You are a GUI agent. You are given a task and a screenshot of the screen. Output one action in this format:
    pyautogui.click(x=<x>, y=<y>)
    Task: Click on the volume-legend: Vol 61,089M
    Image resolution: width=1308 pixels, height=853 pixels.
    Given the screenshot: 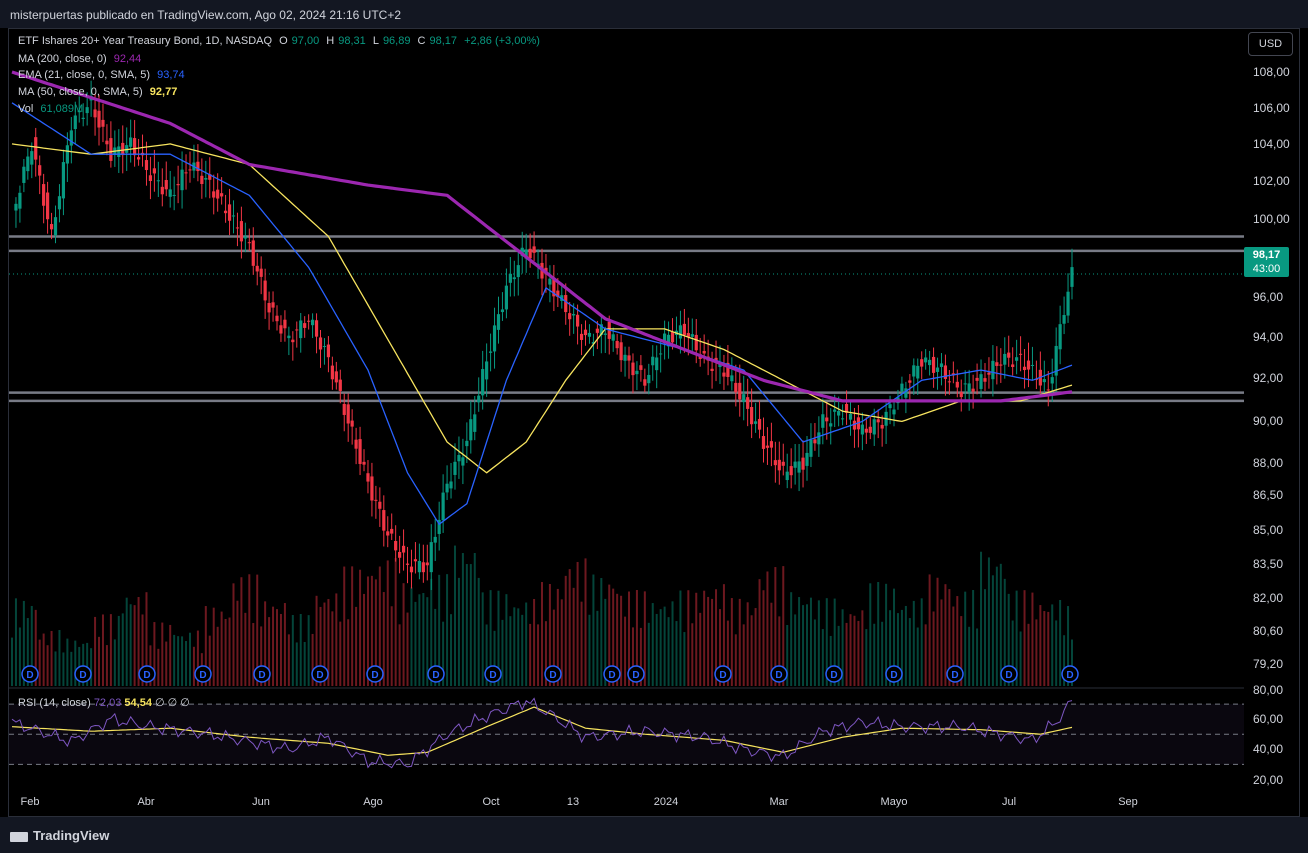 What is the action you would take?
    pyautogui.click(x=52, y=109)
    